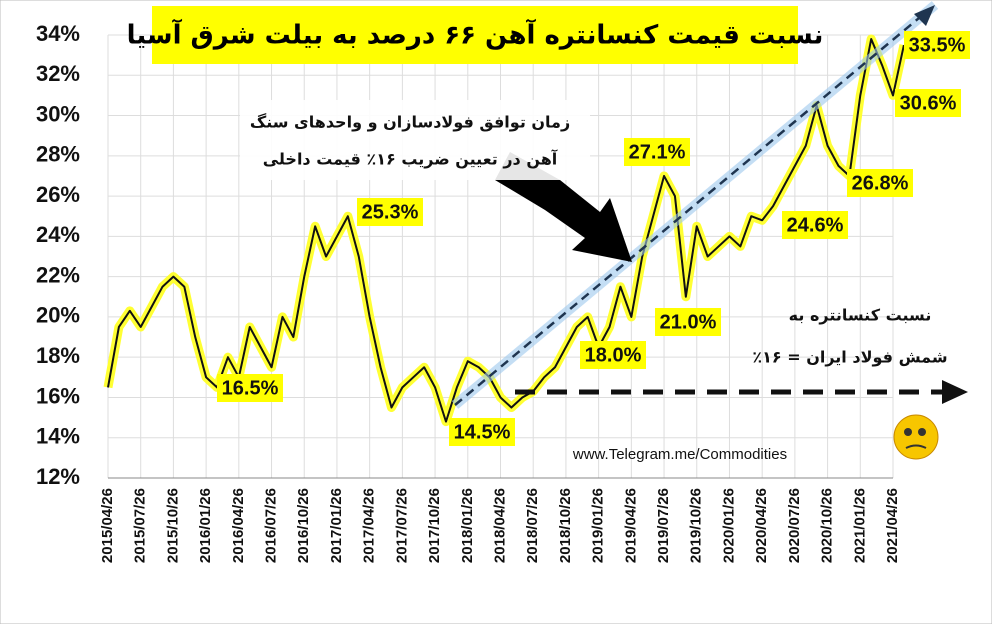 The height and width of the screenshot is (628, 992). What do you see at coordinates (761, 525) in the screenshot?
I see `x-tick-label: 2020/04/26` at bounding box center [761, 525].